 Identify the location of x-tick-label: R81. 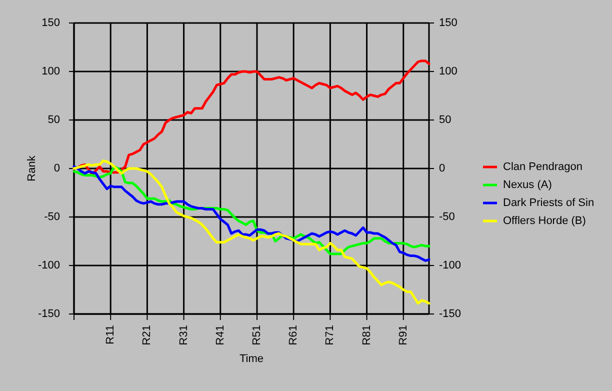
(366, 335).